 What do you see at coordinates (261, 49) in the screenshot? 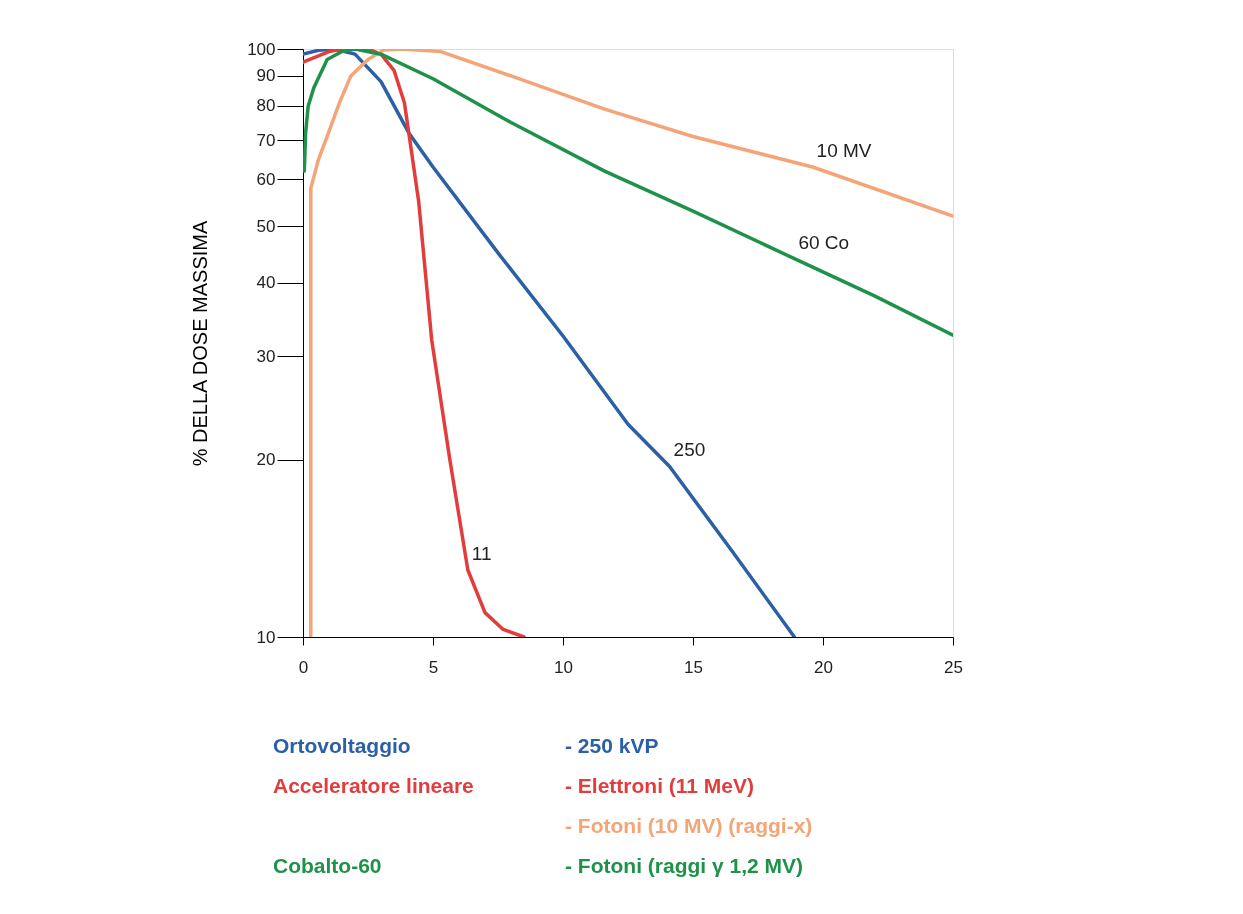
I see `y-tick-label: 100` at bounding box center [261, 49].